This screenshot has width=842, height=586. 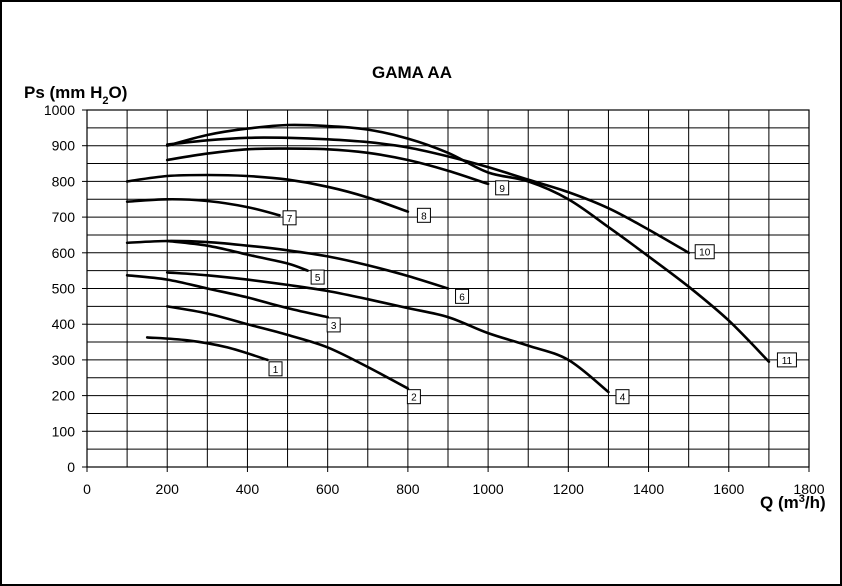 I want to click on curve-label-text: 4, so click(x=623, y=398).